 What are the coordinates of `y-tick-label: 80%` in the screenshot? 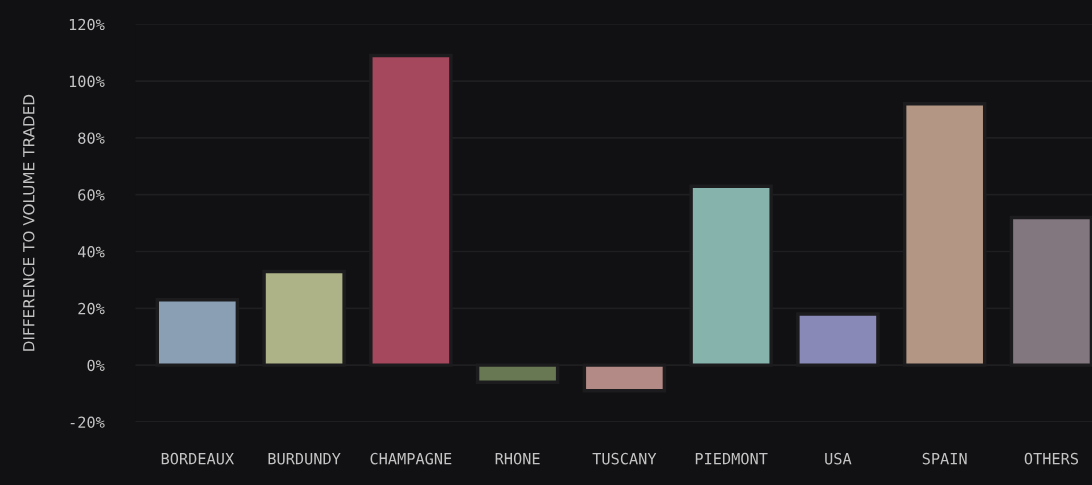 It's located at (91, 138).